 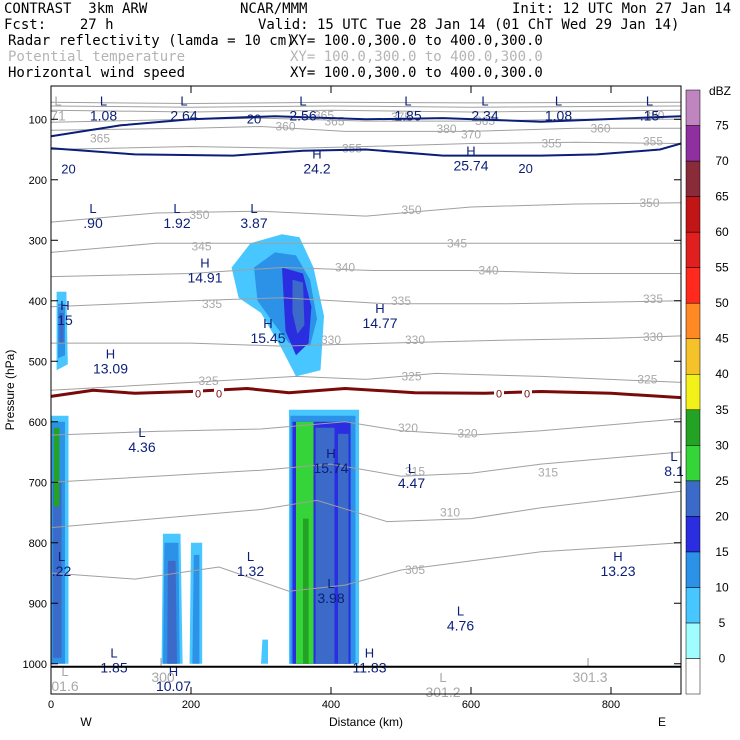 I want to click on freezing-label-3: 0, so click(x=527, y=394).